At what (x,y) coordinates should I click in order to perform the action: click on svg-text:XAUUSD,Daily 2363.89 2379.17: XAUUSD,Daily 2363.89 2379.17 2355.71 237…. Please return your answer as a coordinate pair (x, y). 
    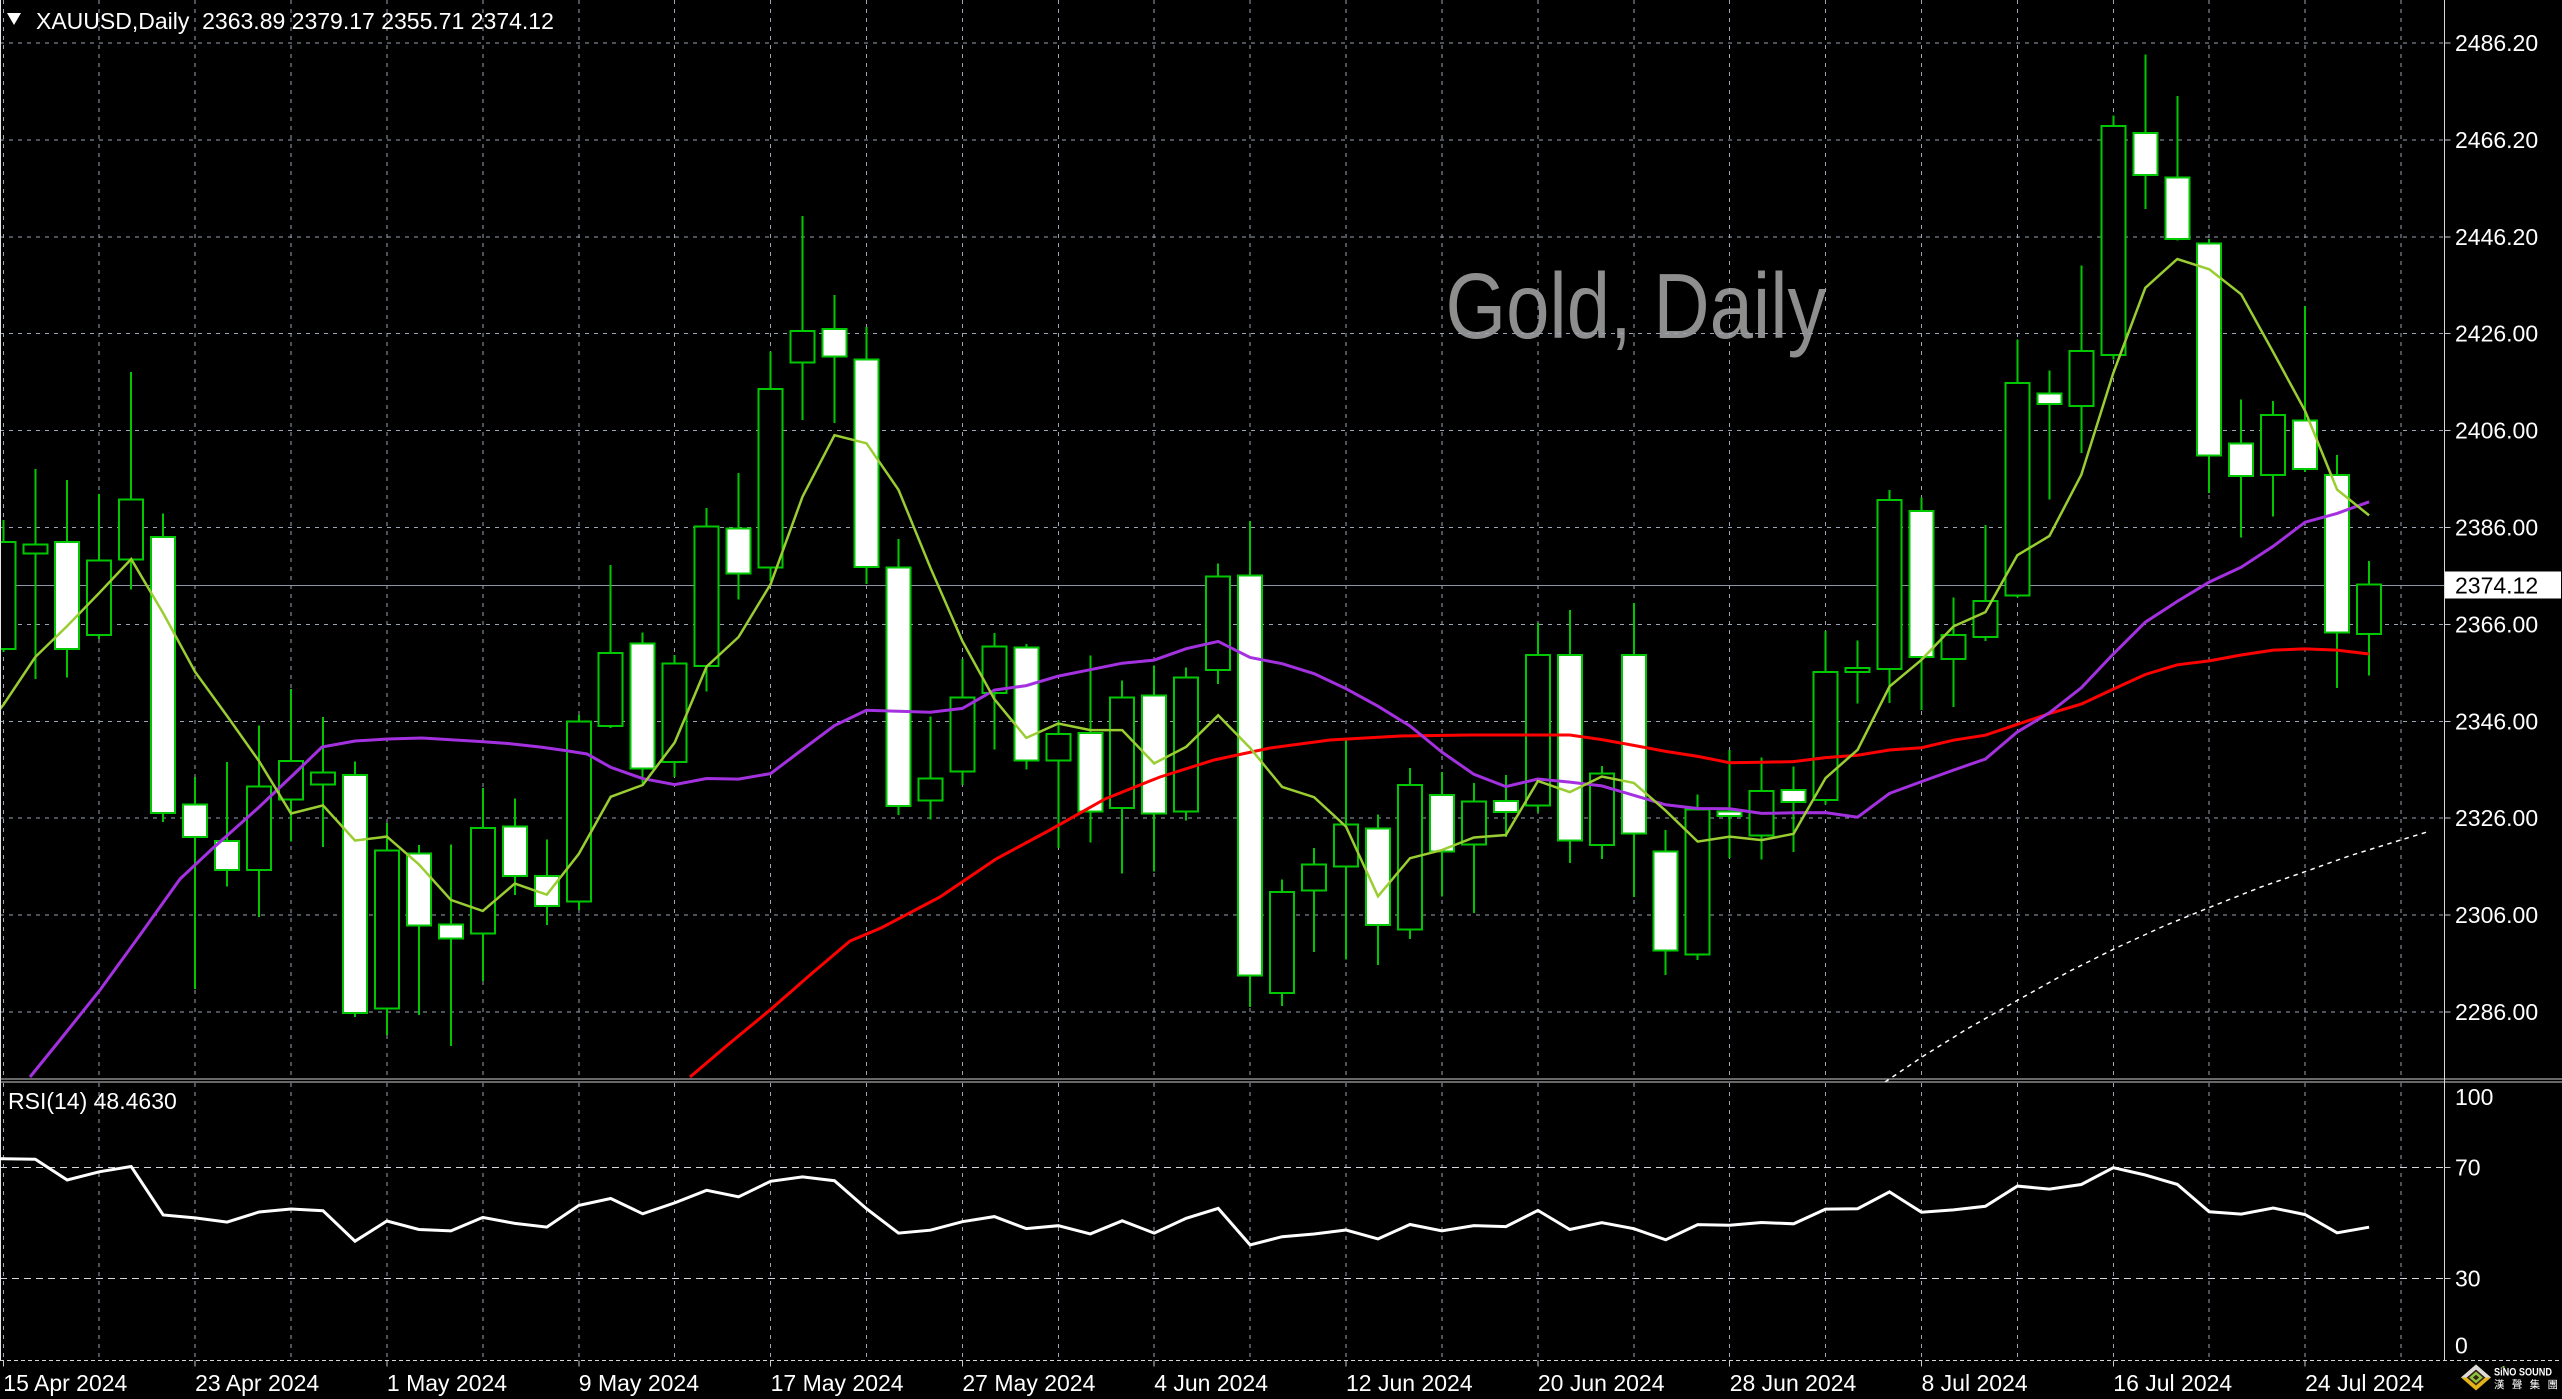
    Looking at the image, I should click on (295, 21).